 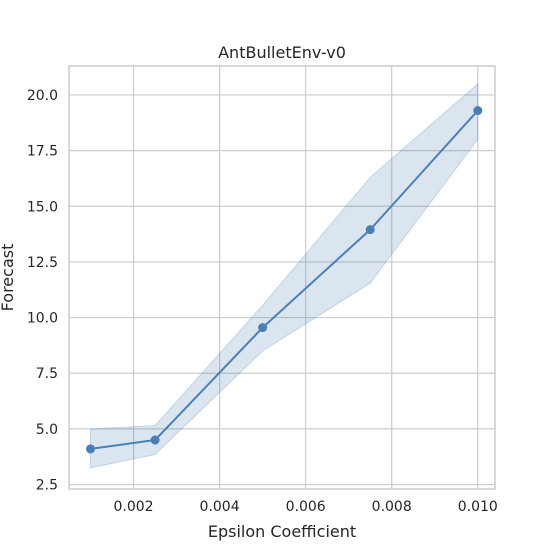 I want to click on y-tick-label-2: 7.5, so click(x=47, y=374).